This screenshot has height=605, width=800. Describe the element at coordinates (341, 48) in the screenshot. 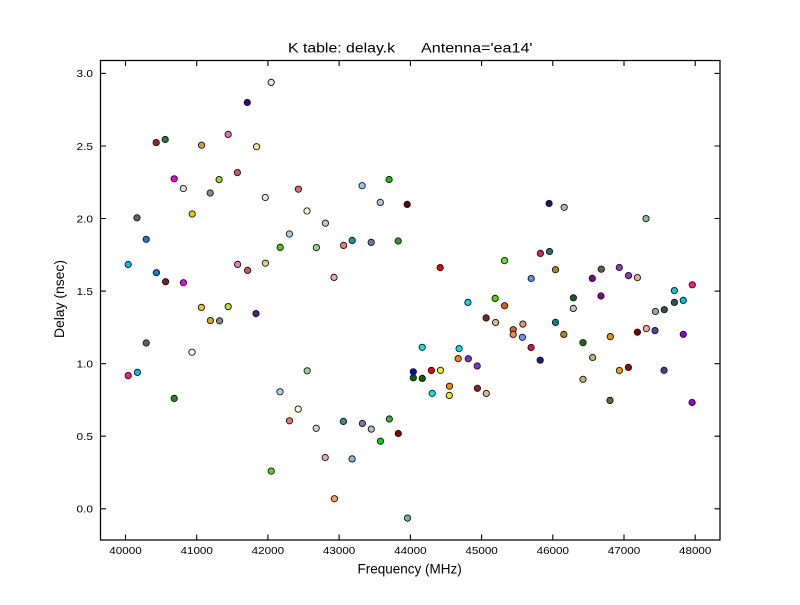

I see `svg-text: K table: delay.k` at that location.